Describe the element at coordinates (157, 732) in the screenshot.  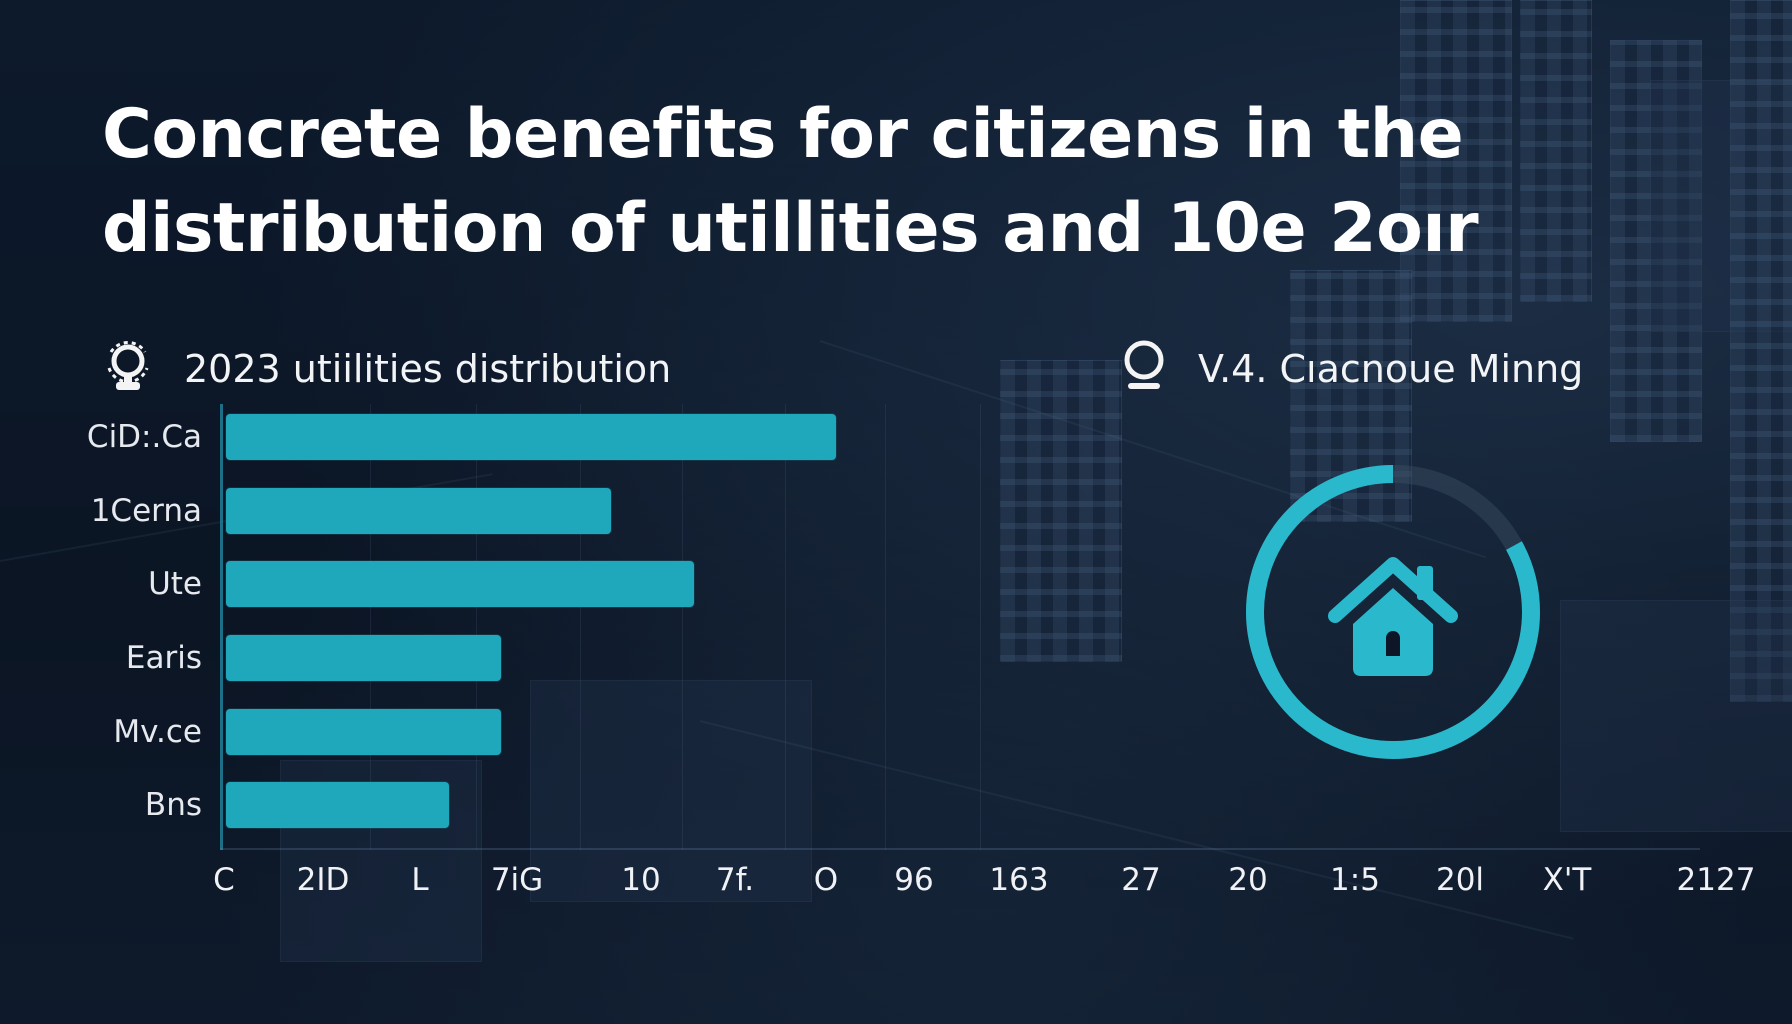
I see `y-label: Mv.ce` at that location.